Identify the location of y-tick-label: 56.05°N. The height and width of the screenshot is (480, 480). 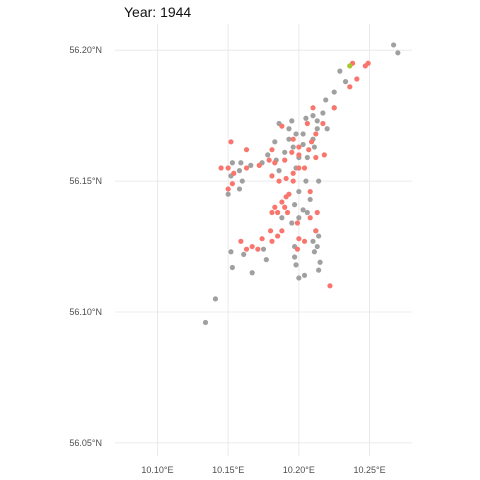
(85, 443).